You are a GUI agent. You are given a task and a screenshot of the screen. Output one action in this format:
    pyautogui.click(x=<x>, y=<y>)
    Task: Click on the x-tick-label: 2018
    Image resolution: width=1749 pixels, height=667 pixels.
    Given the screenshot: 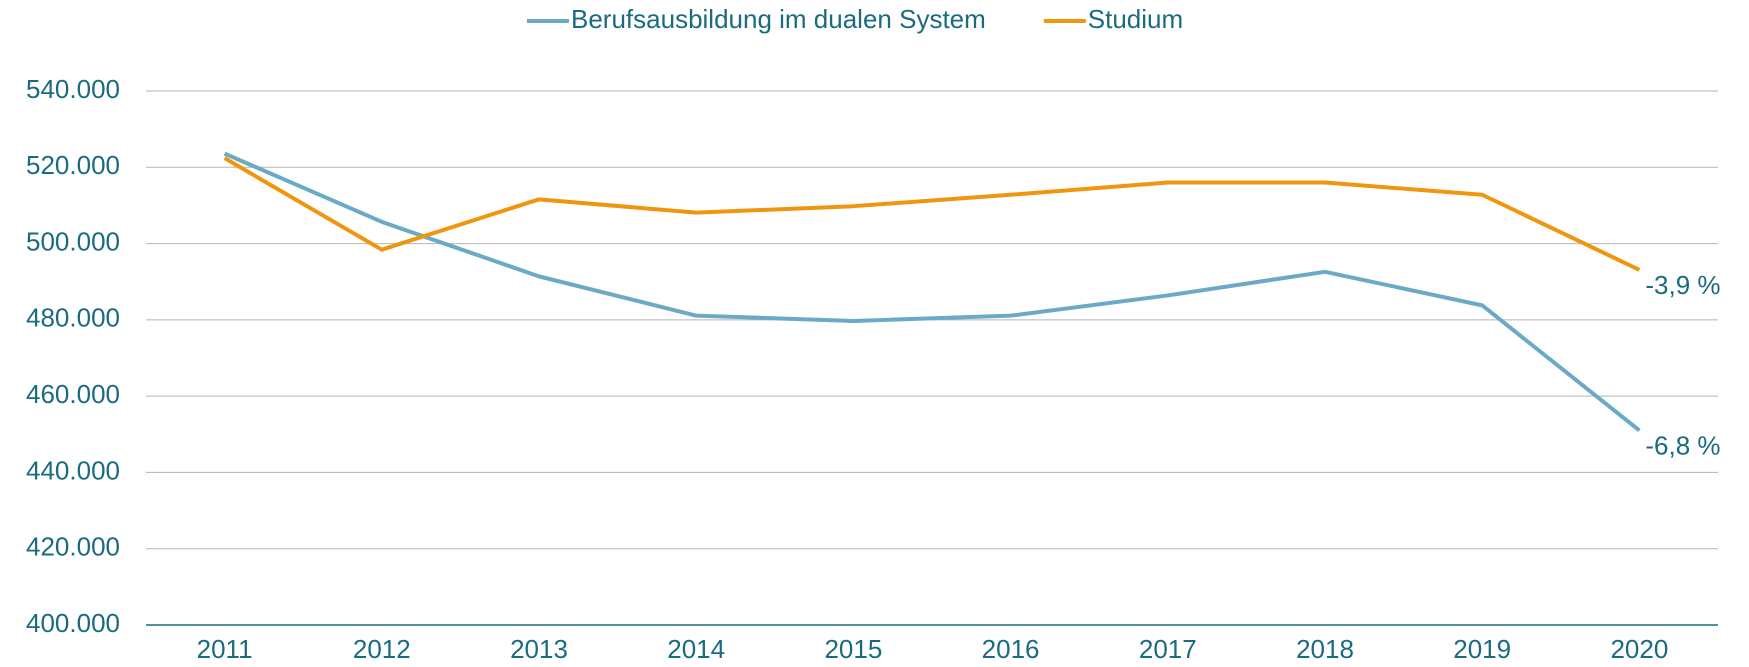 What is the action you would take?
    pyautogui.click(x=1325, y=649)
    